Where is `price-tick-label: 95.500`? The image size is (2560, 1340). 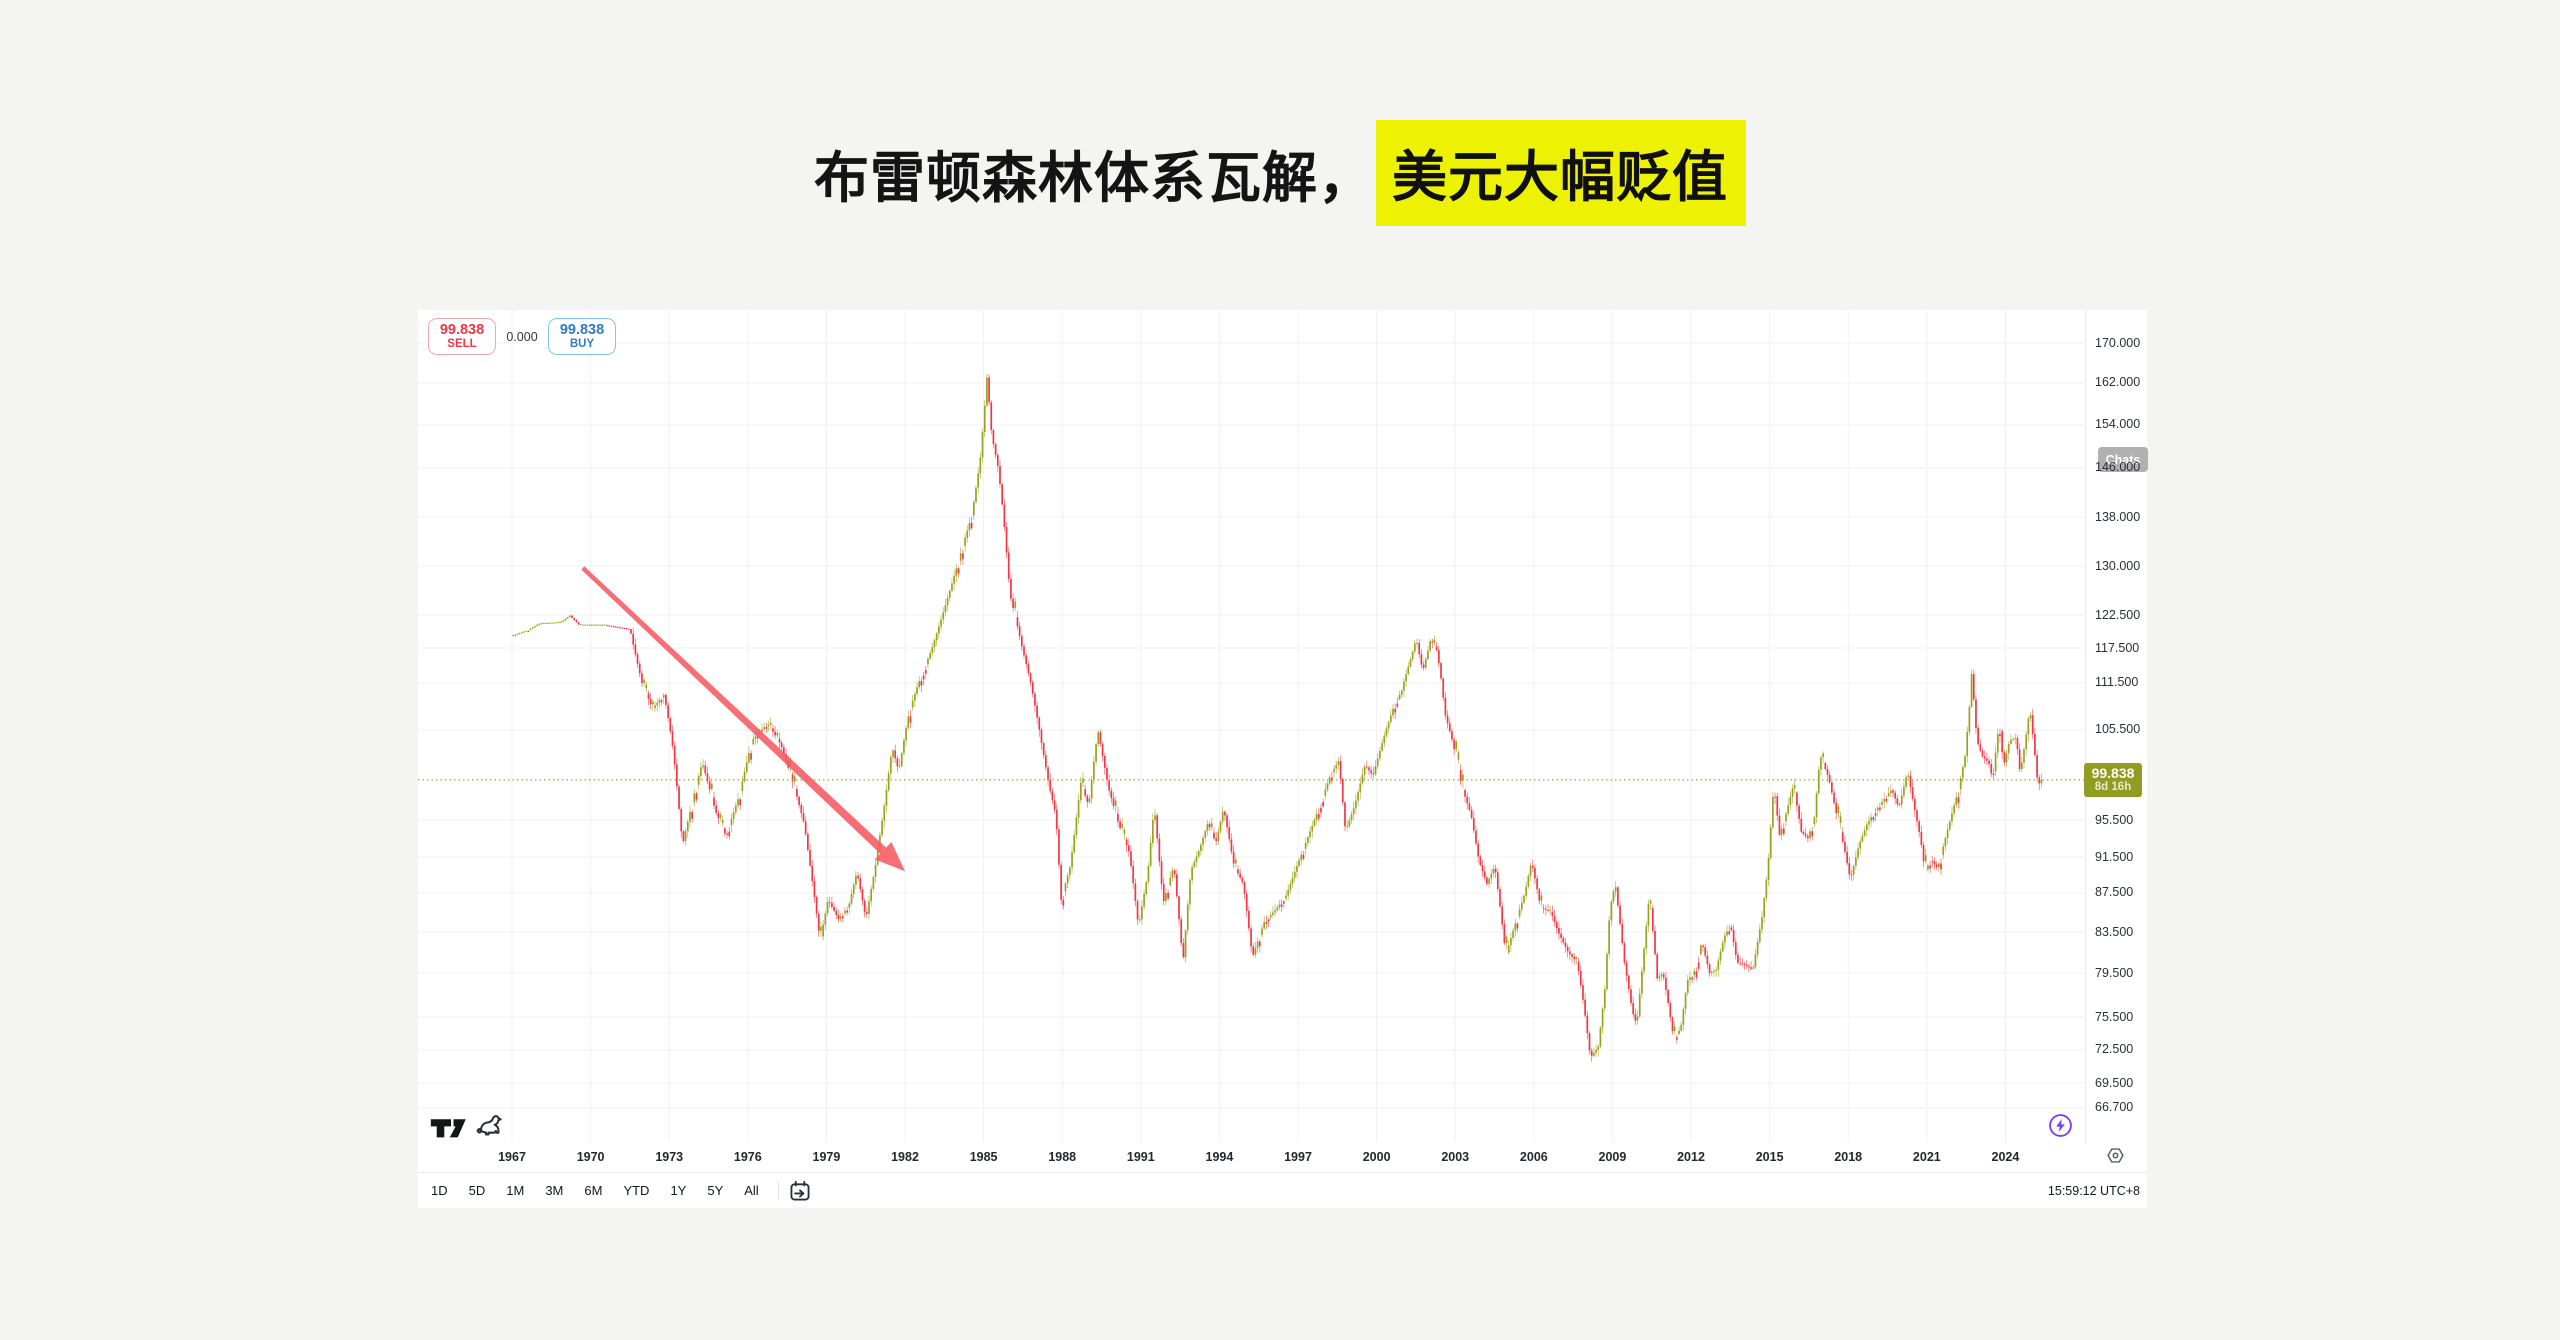
price-tick-label: 95.500 is located at coordinates (2114, 819).